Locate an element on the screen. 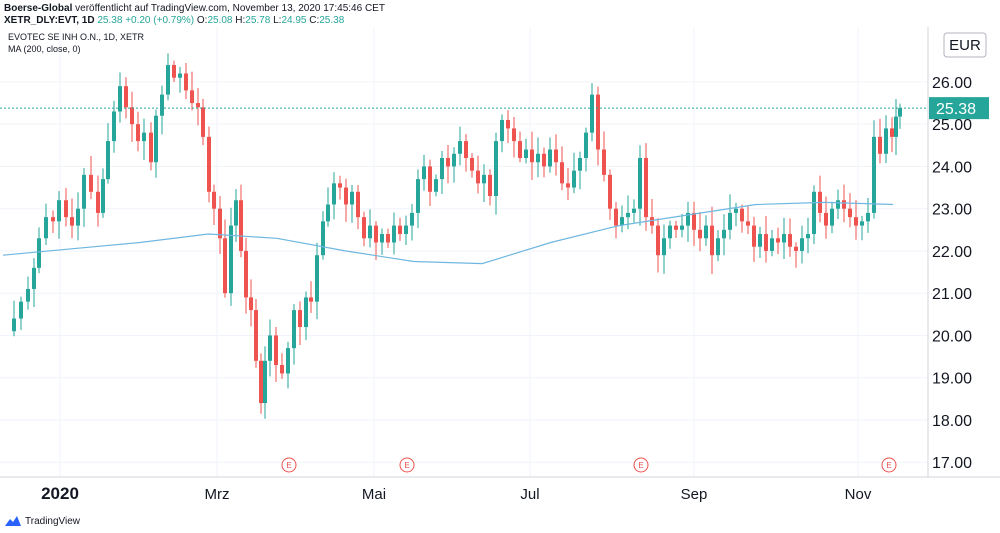 The image size is (1000, 533). high-value: 25.78 is located at coordinates (258, 20).